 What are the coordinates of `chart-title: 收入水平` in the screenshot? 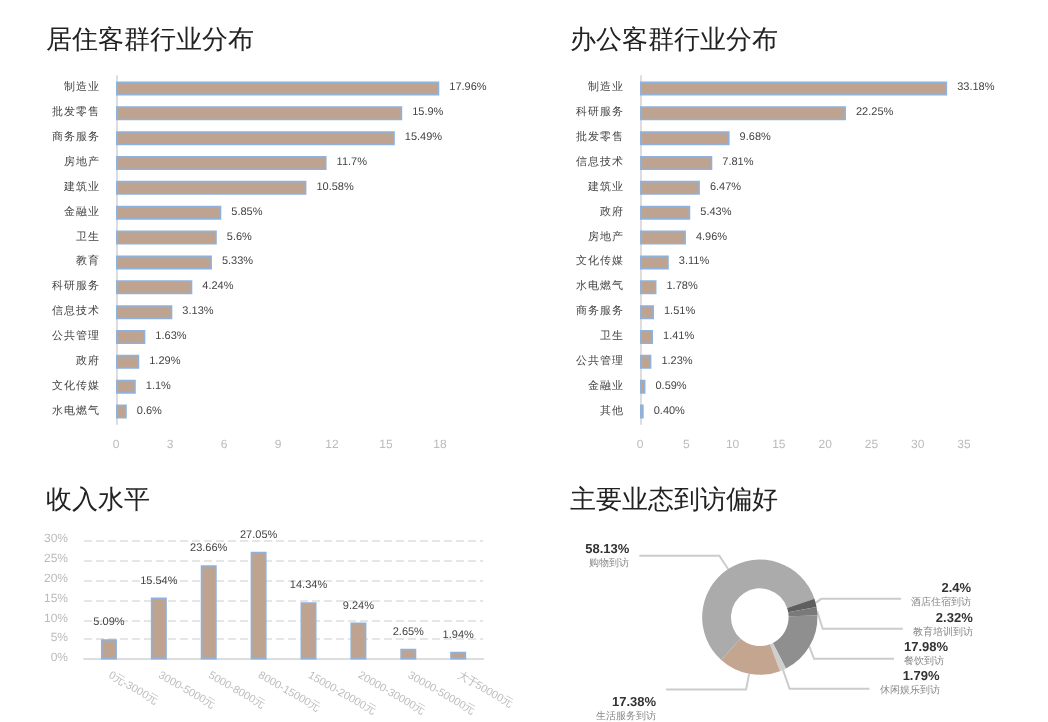 It's located at (98, 499).